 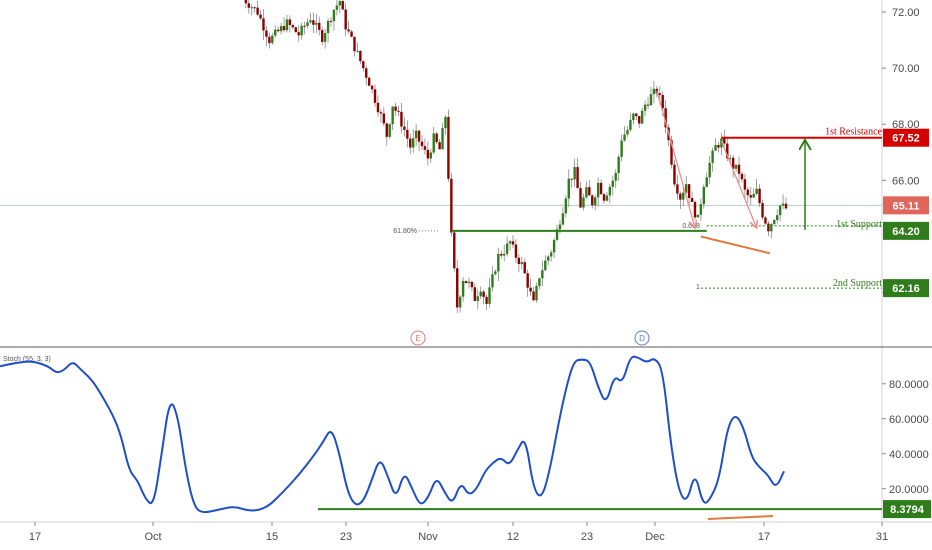 I want to click on marker-e: E, so click(x=418, y=338).